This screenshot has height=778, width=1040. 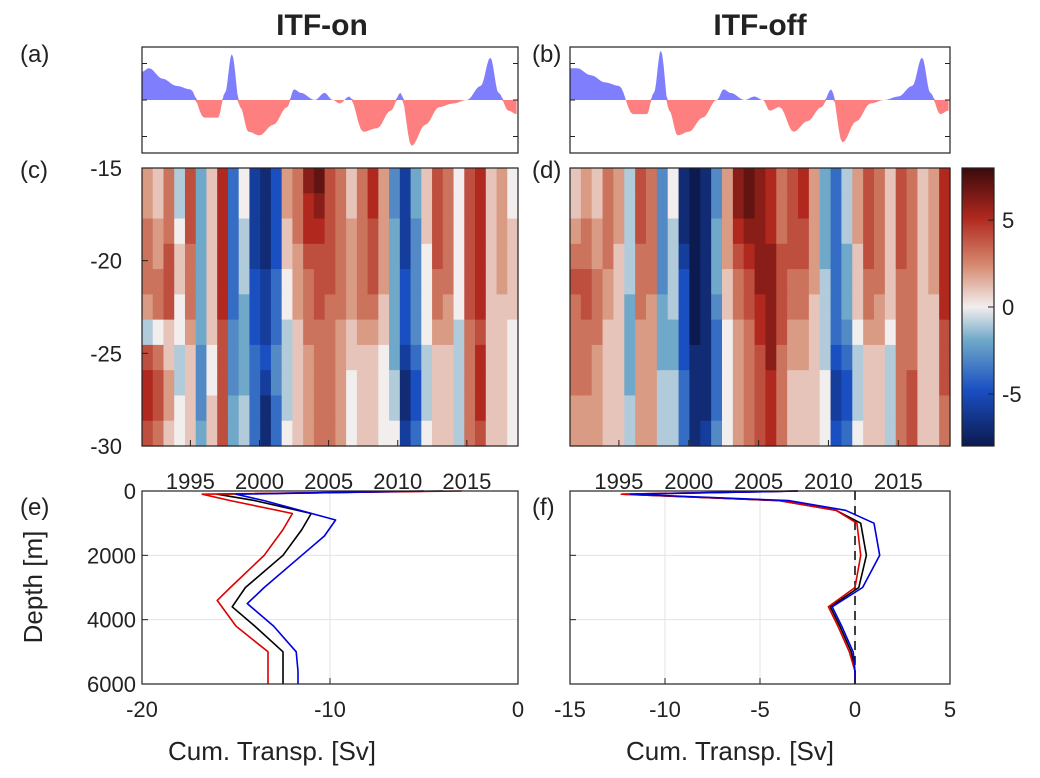 What do you see at coordinates (106, 446) in the screenshot?
I see `ytick-label: -30` at bounding box center [106, 446].